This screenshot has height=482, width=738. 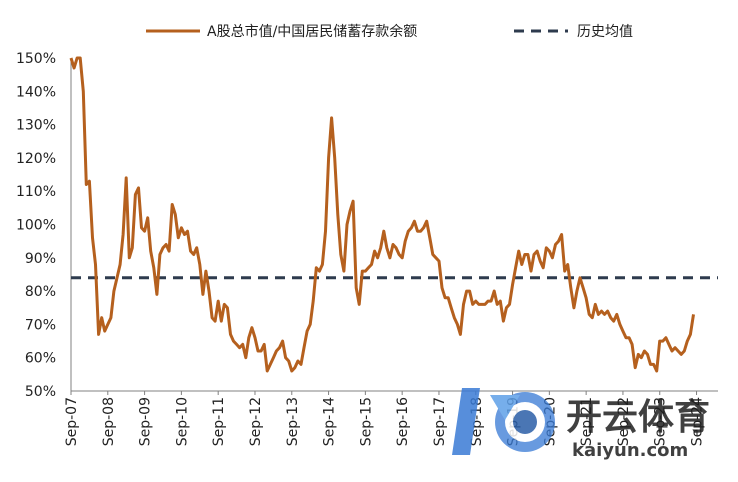 I want to click on legend-label-mean: 历史均值, so click(x=605, y=32).